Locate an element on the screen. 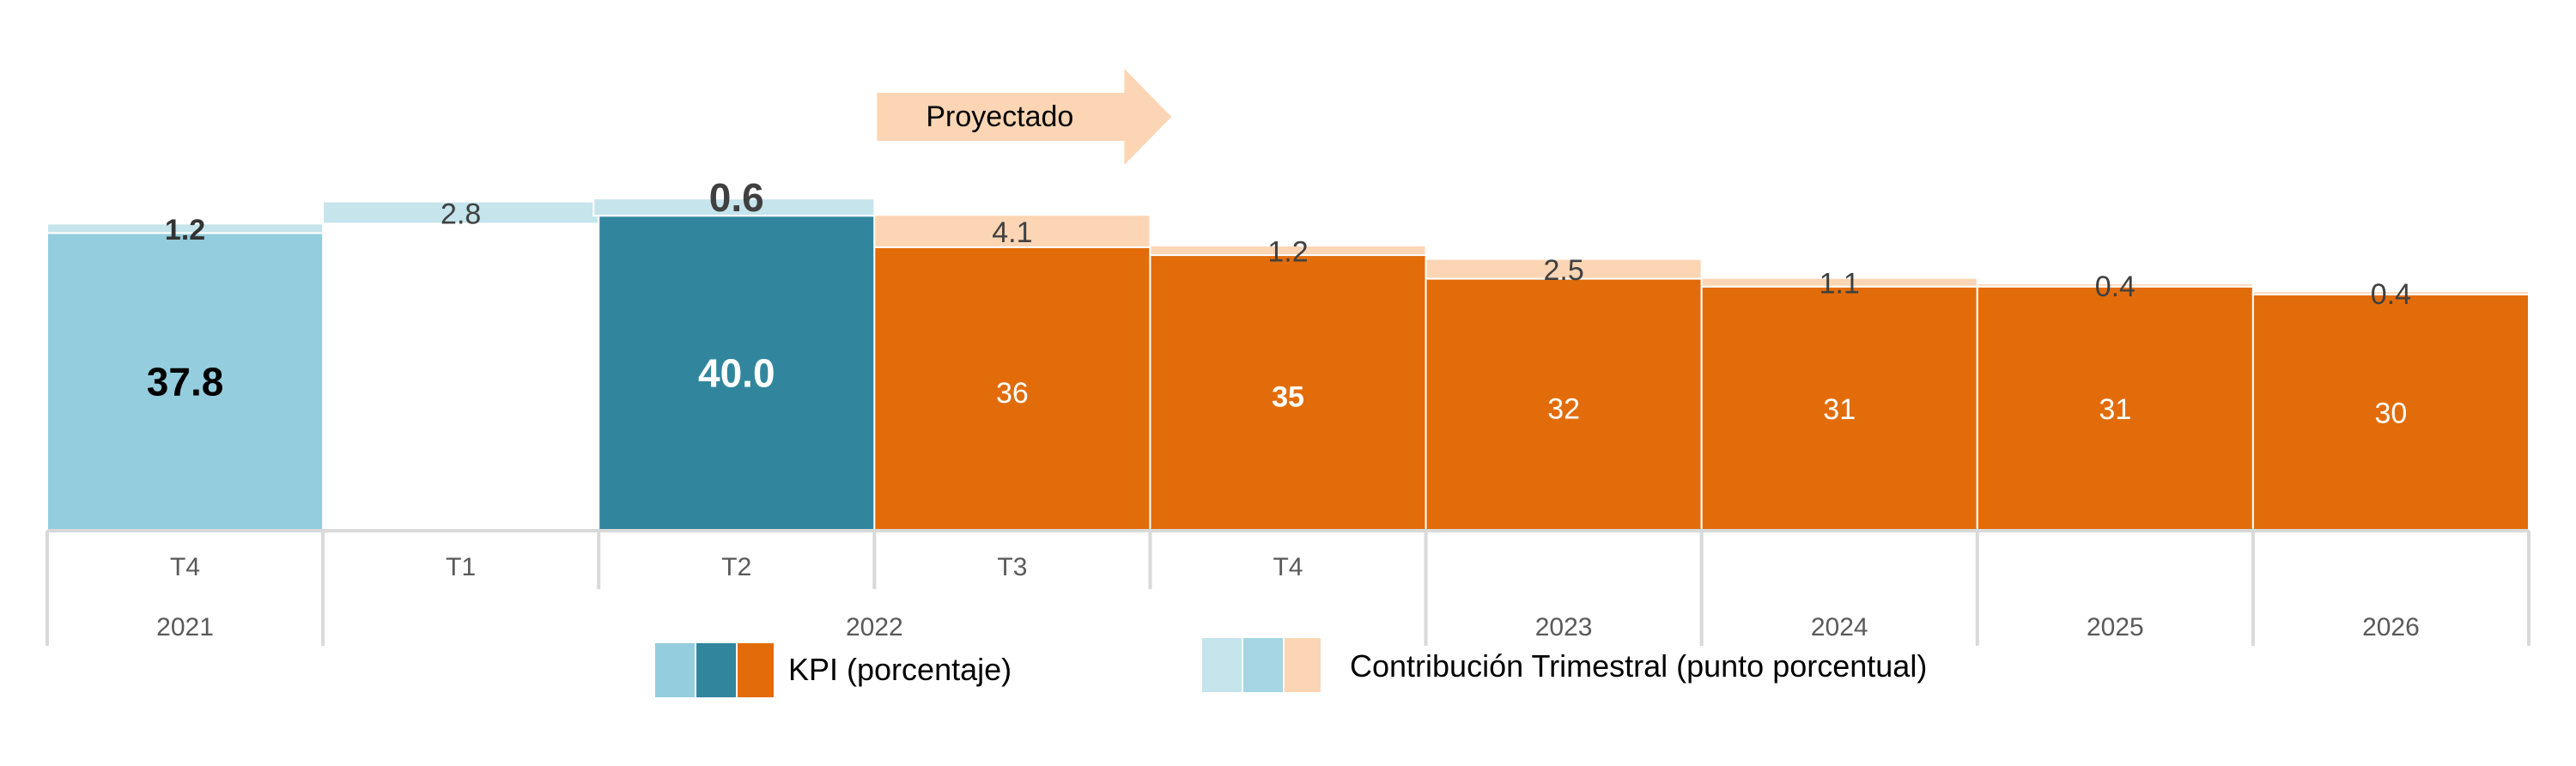 The height and width of the screenshot is (766, 2576). legend-swatch-contrib-mid is located at coordinates (1263, 665).